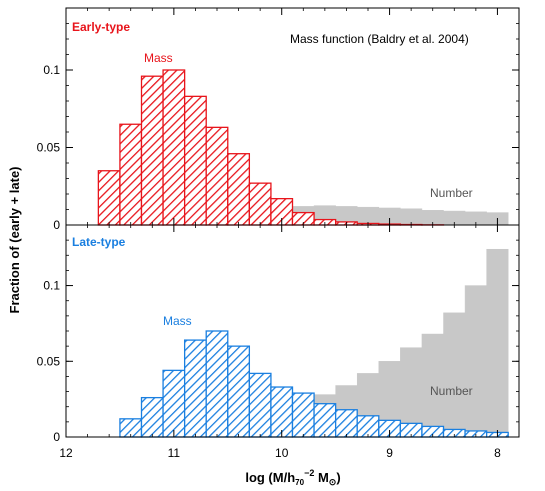 Image resolution: width=545 pixels, height=491 pixels. Describe the element at coordinates (99, 242) in the screenshot. I see `late-type-label: Late-type` at that location.